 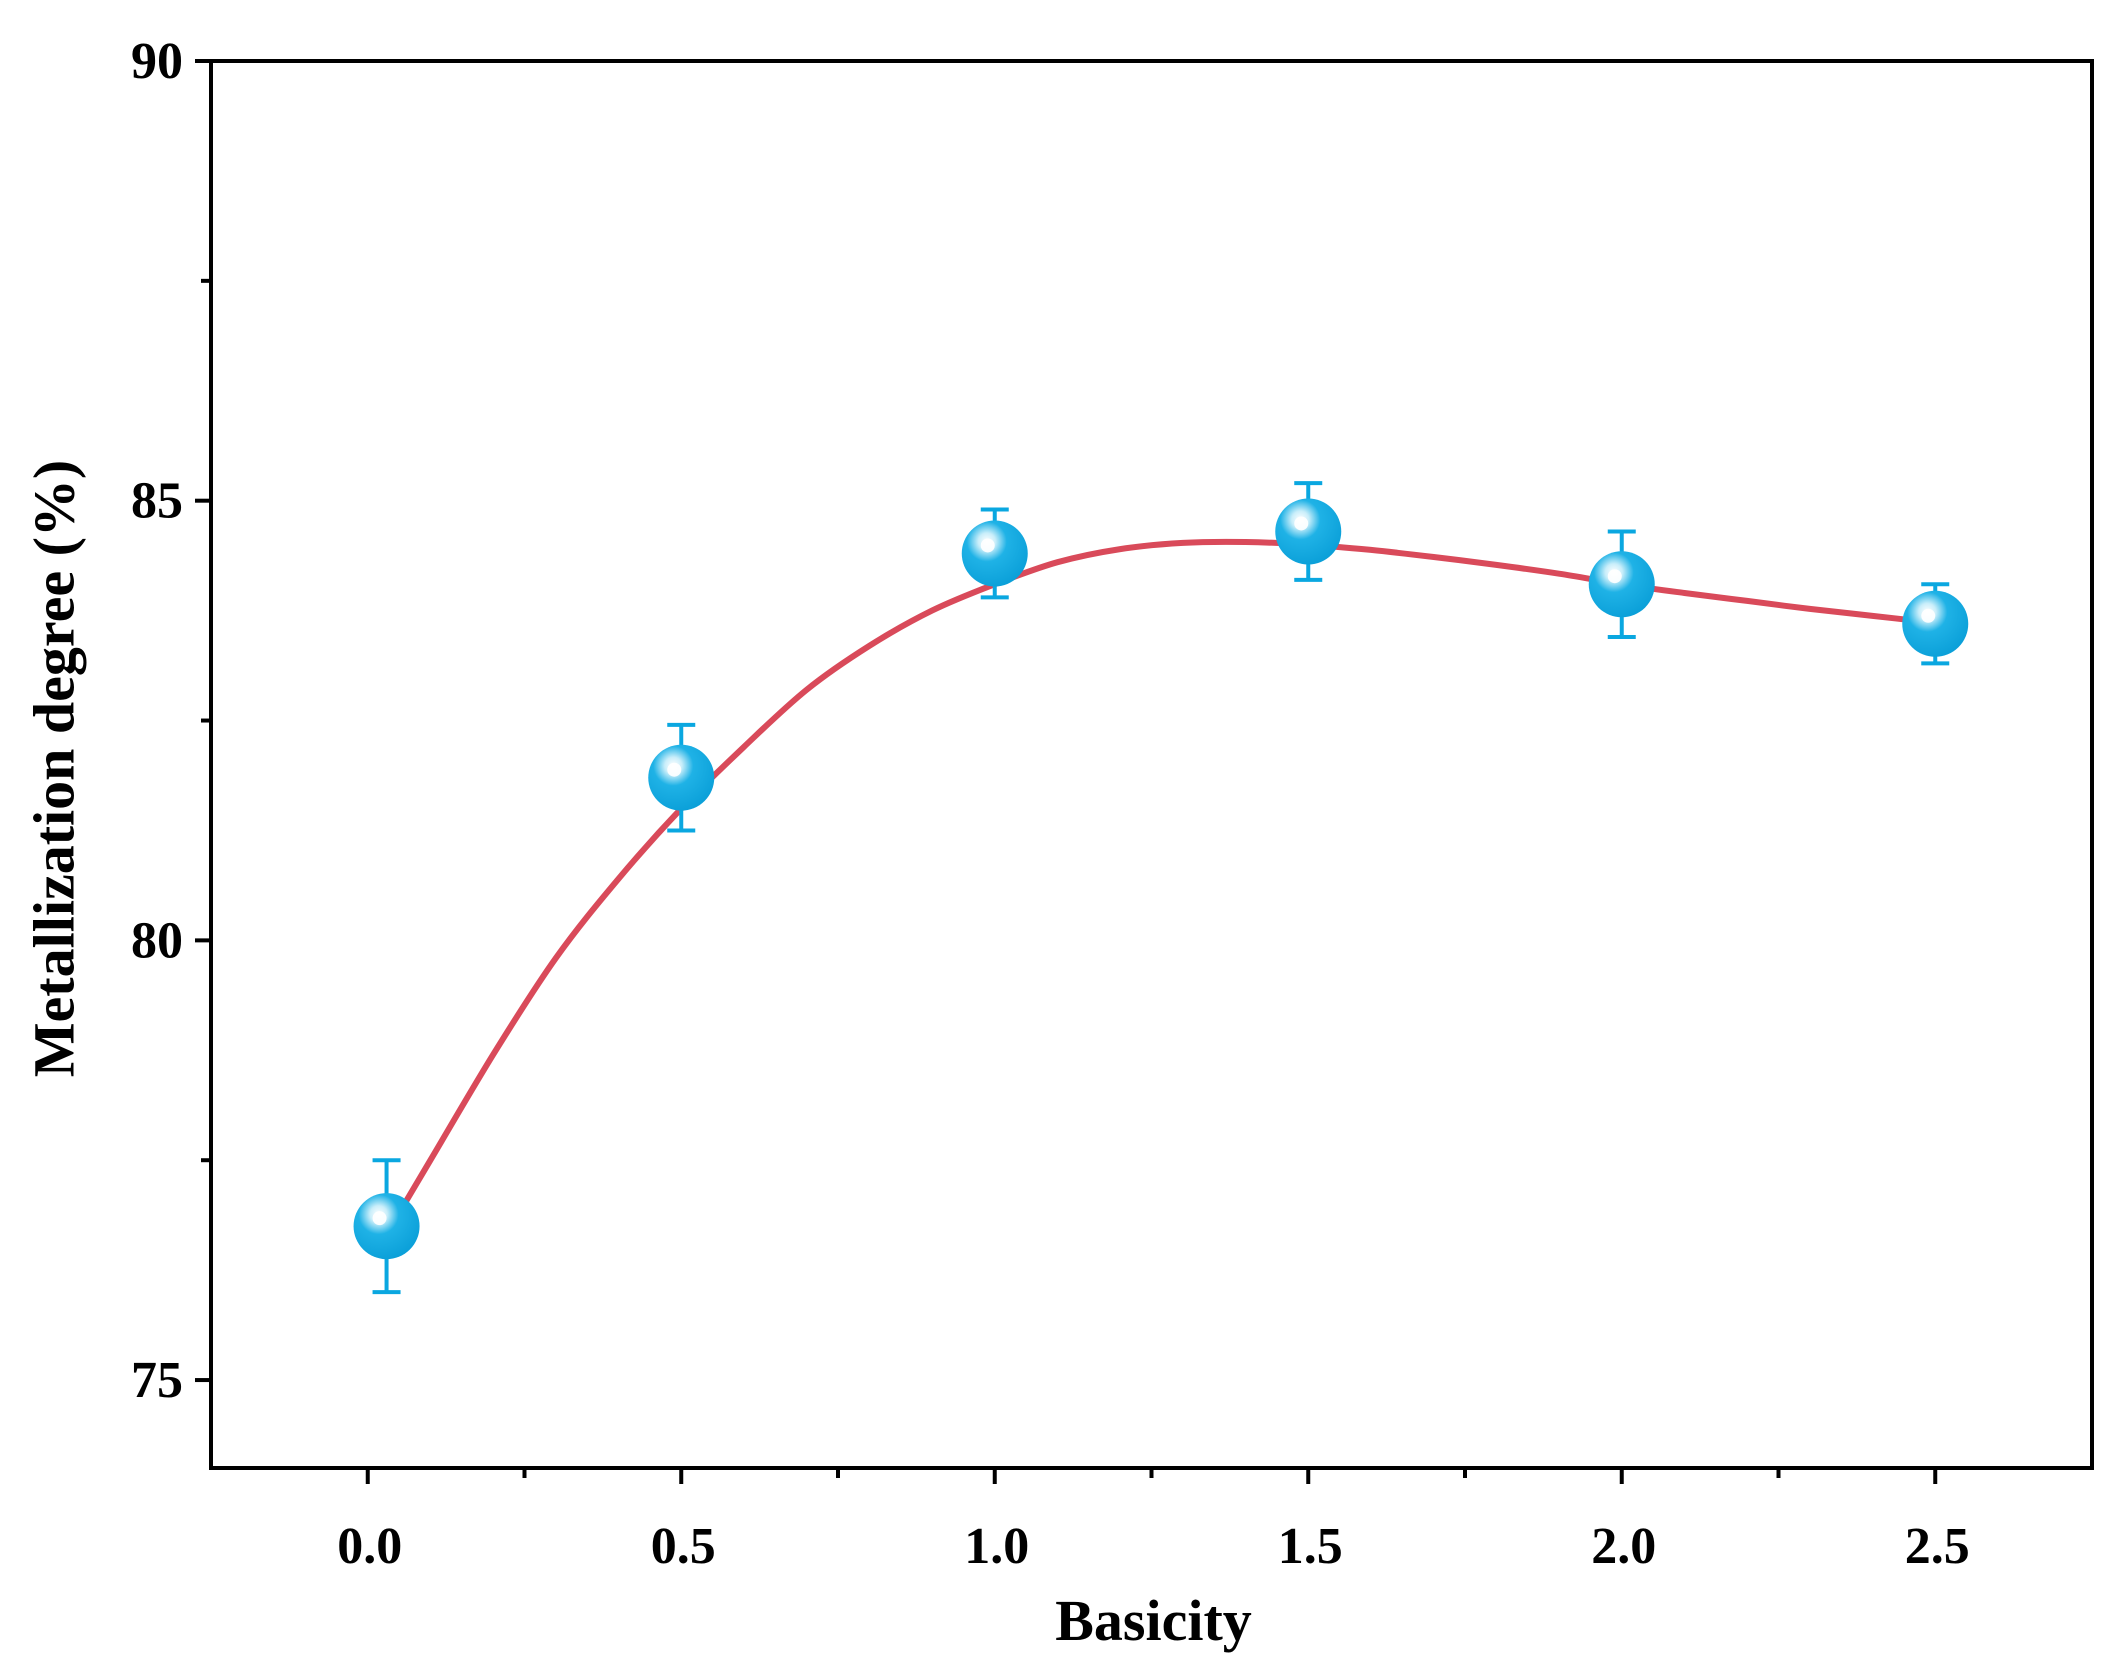 What do you see at coordinates (996, 1546) in the screenshot?
I see `x-tick-label: 1.0` at bounding box center [996, 1546].